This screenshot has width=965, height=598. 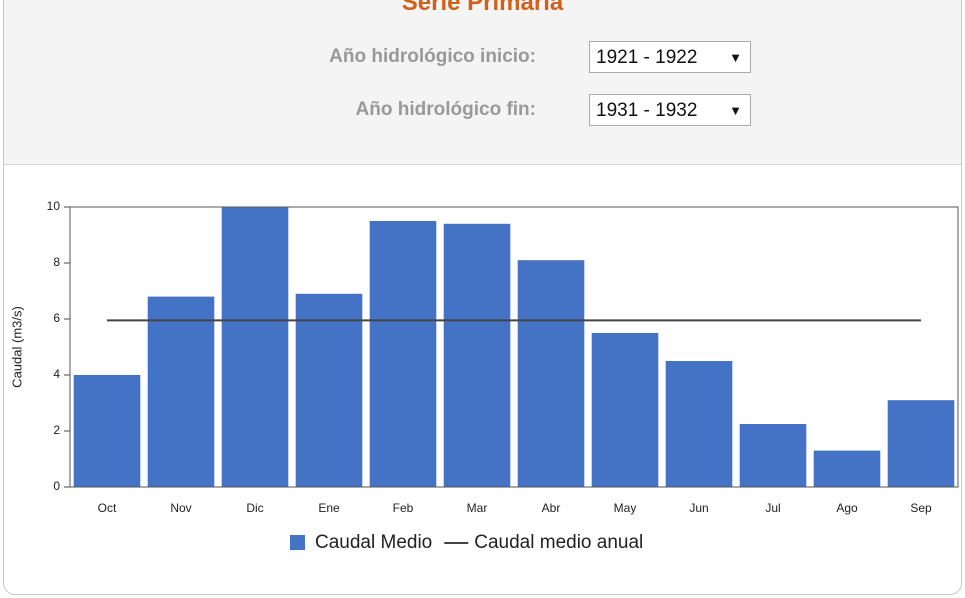 I want to click on x-tick-label: Mar, so click(x=477, y=508).